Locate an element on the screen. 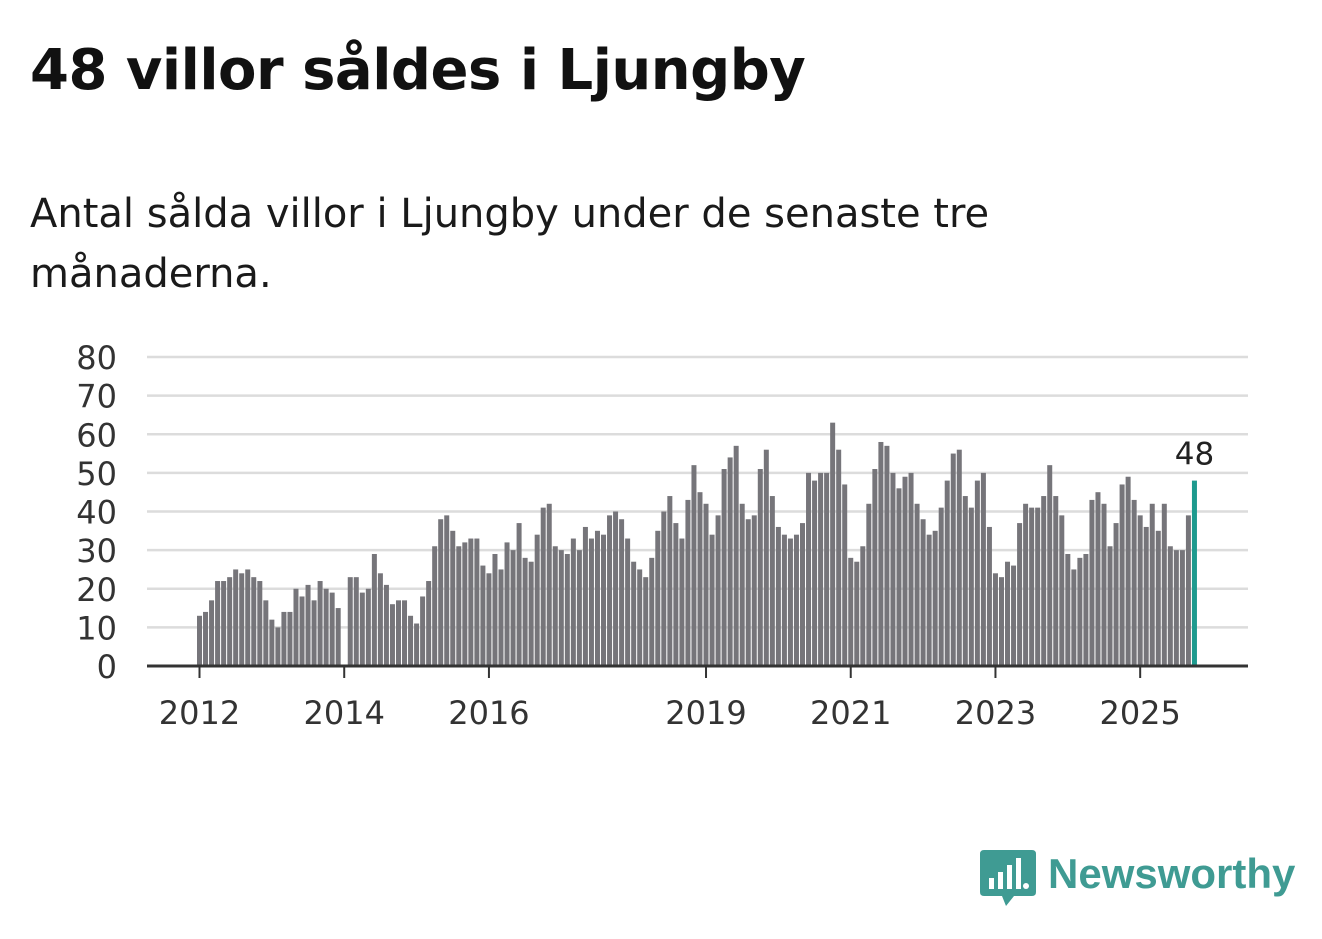 The height and width of the screenshot is (939, 1322). chart-title: 48 villor såldes i Ljungby is located at coordinates (418, 70).